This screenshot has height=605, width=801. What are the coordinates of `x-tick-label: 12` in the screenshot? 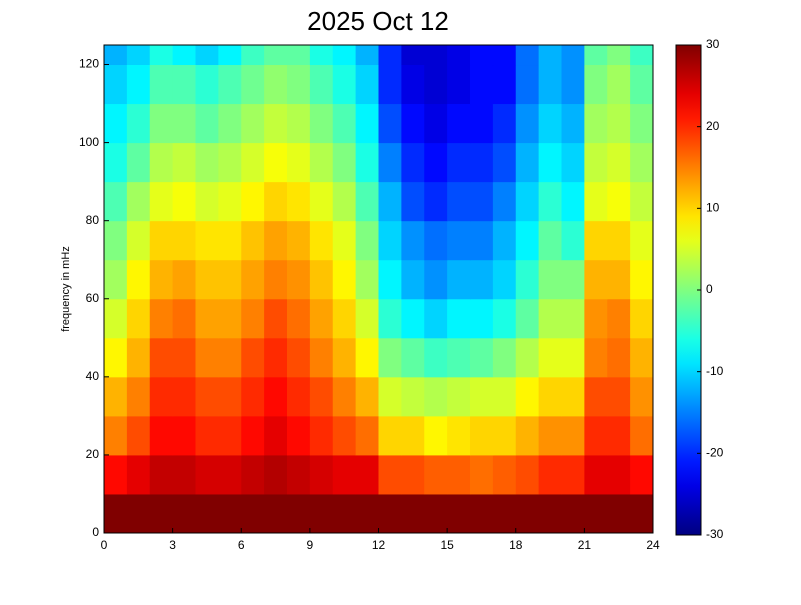 It's located at (379, 545).